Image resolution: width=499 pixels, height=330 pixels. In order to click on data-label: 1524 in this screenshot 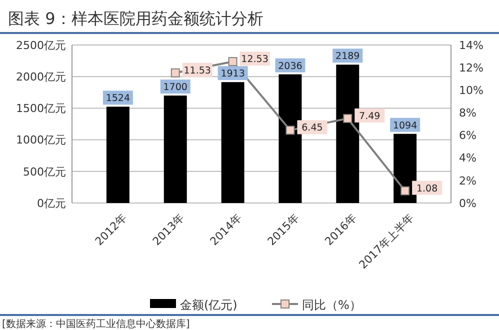, I will do `click(118, 98)`.